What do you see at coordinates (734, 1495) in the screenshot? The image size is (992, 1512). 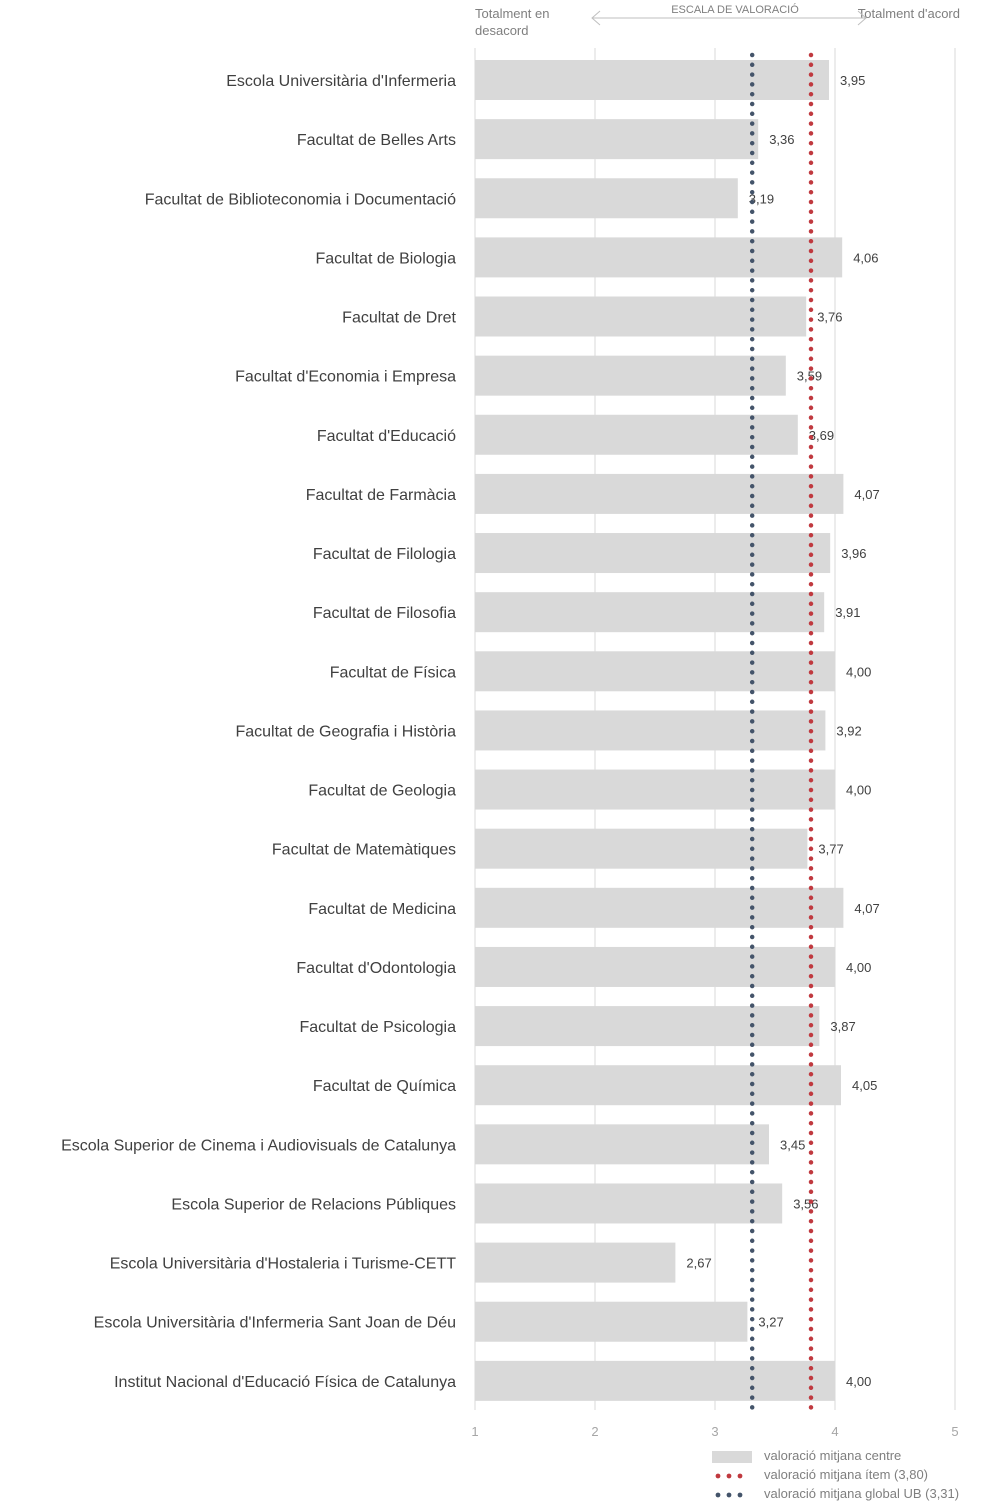 I see `legend-swatch-blue-dots` at bounding box center [734, 1495].